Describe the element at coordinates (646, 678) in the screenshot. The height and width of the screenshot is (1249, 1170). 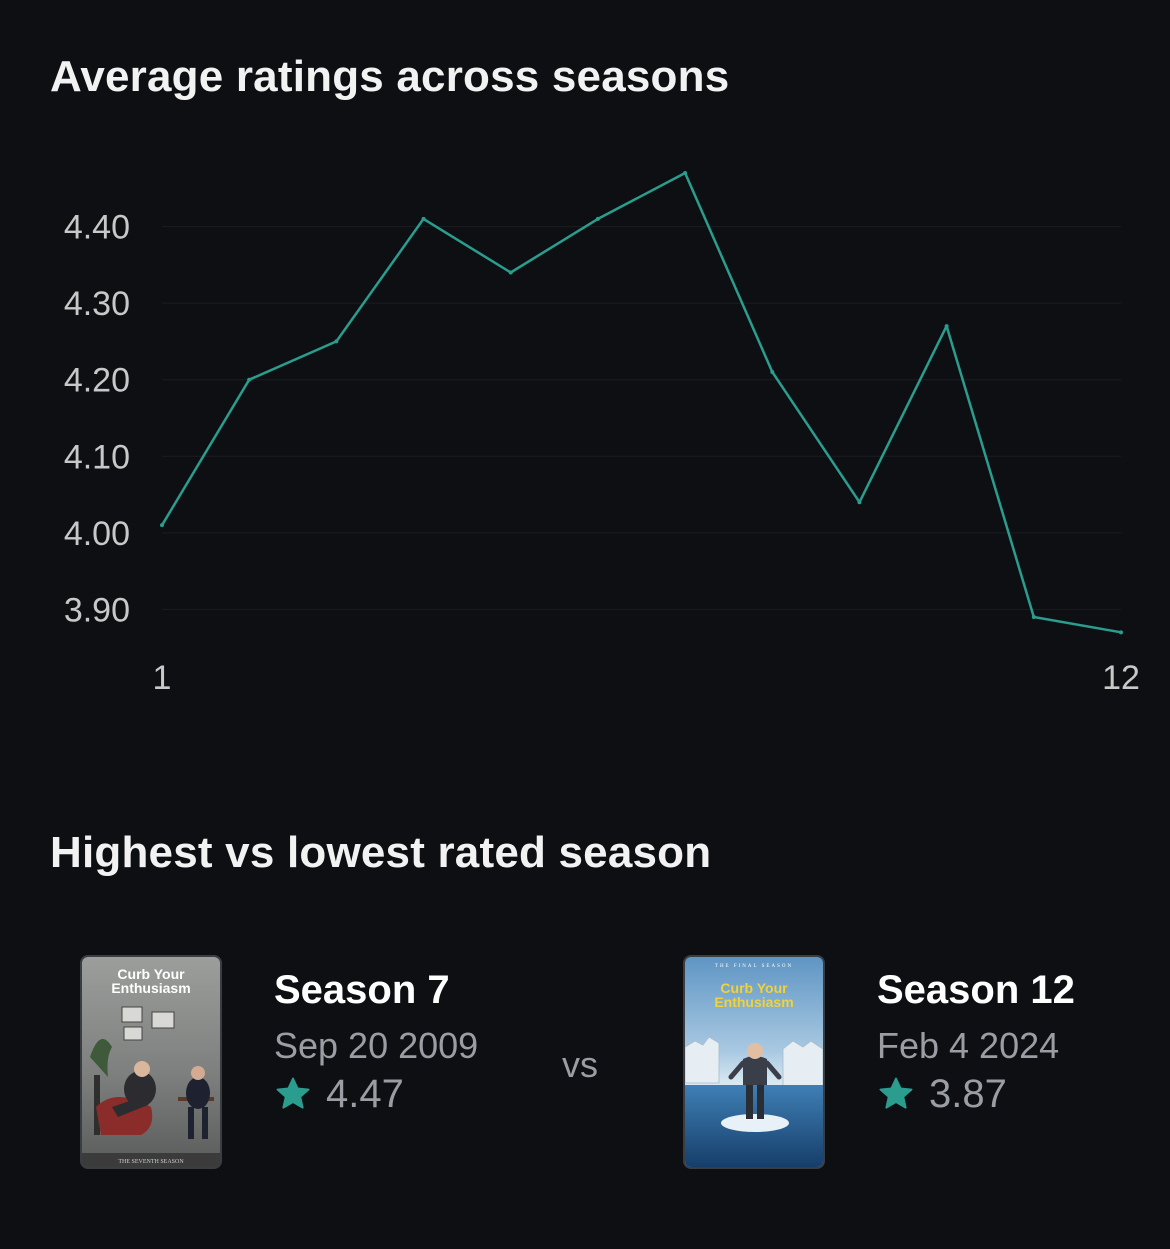
I see `x-axis-ticks: 1 12` at that location.